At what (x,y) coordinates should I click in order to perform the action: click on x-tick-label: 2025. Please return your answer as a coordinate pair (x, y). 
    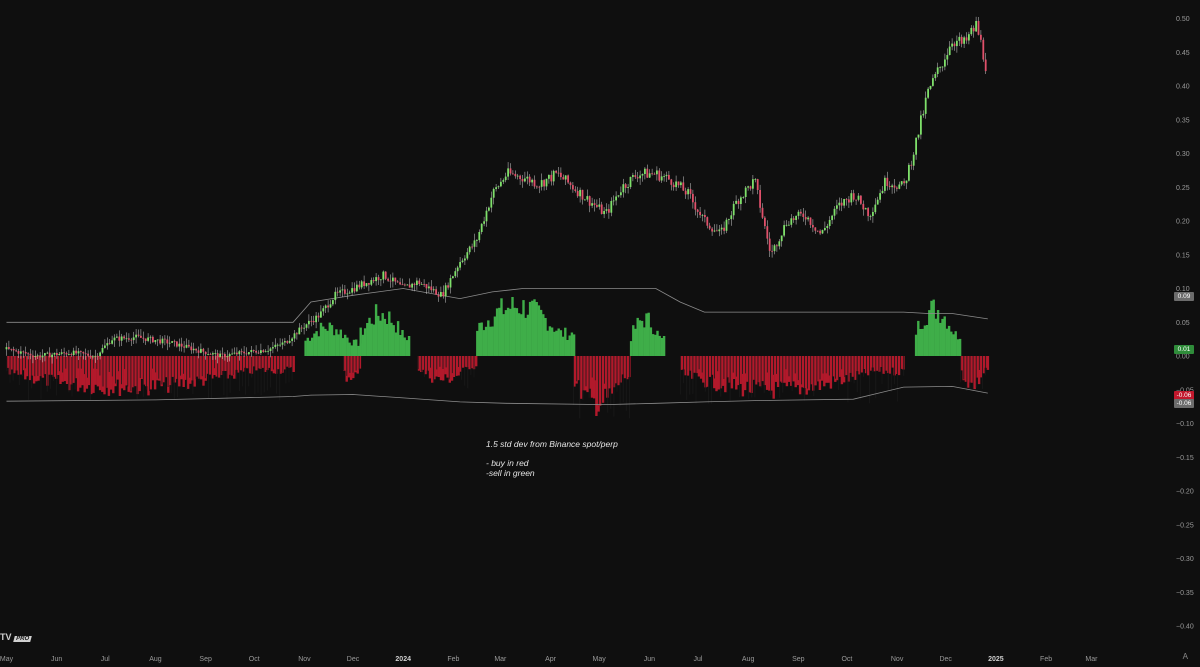
    Looking at the image, I should click on (996, 659).